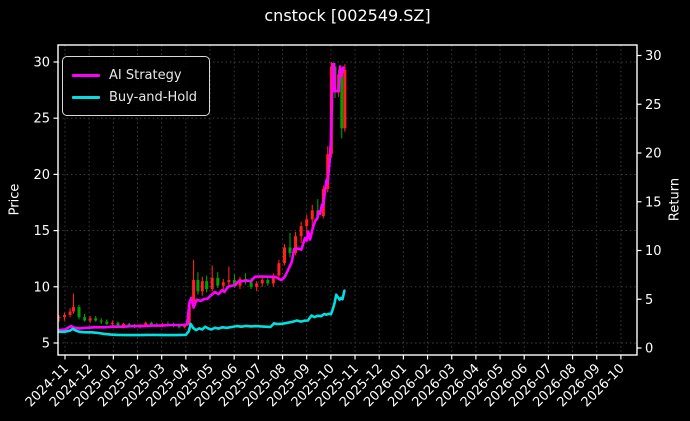 The image size is (690, 421). What do you see at coordinates (41, 63) in the screenshot?
I see `left-tick-label: 30` at bounding box center [41, 63].